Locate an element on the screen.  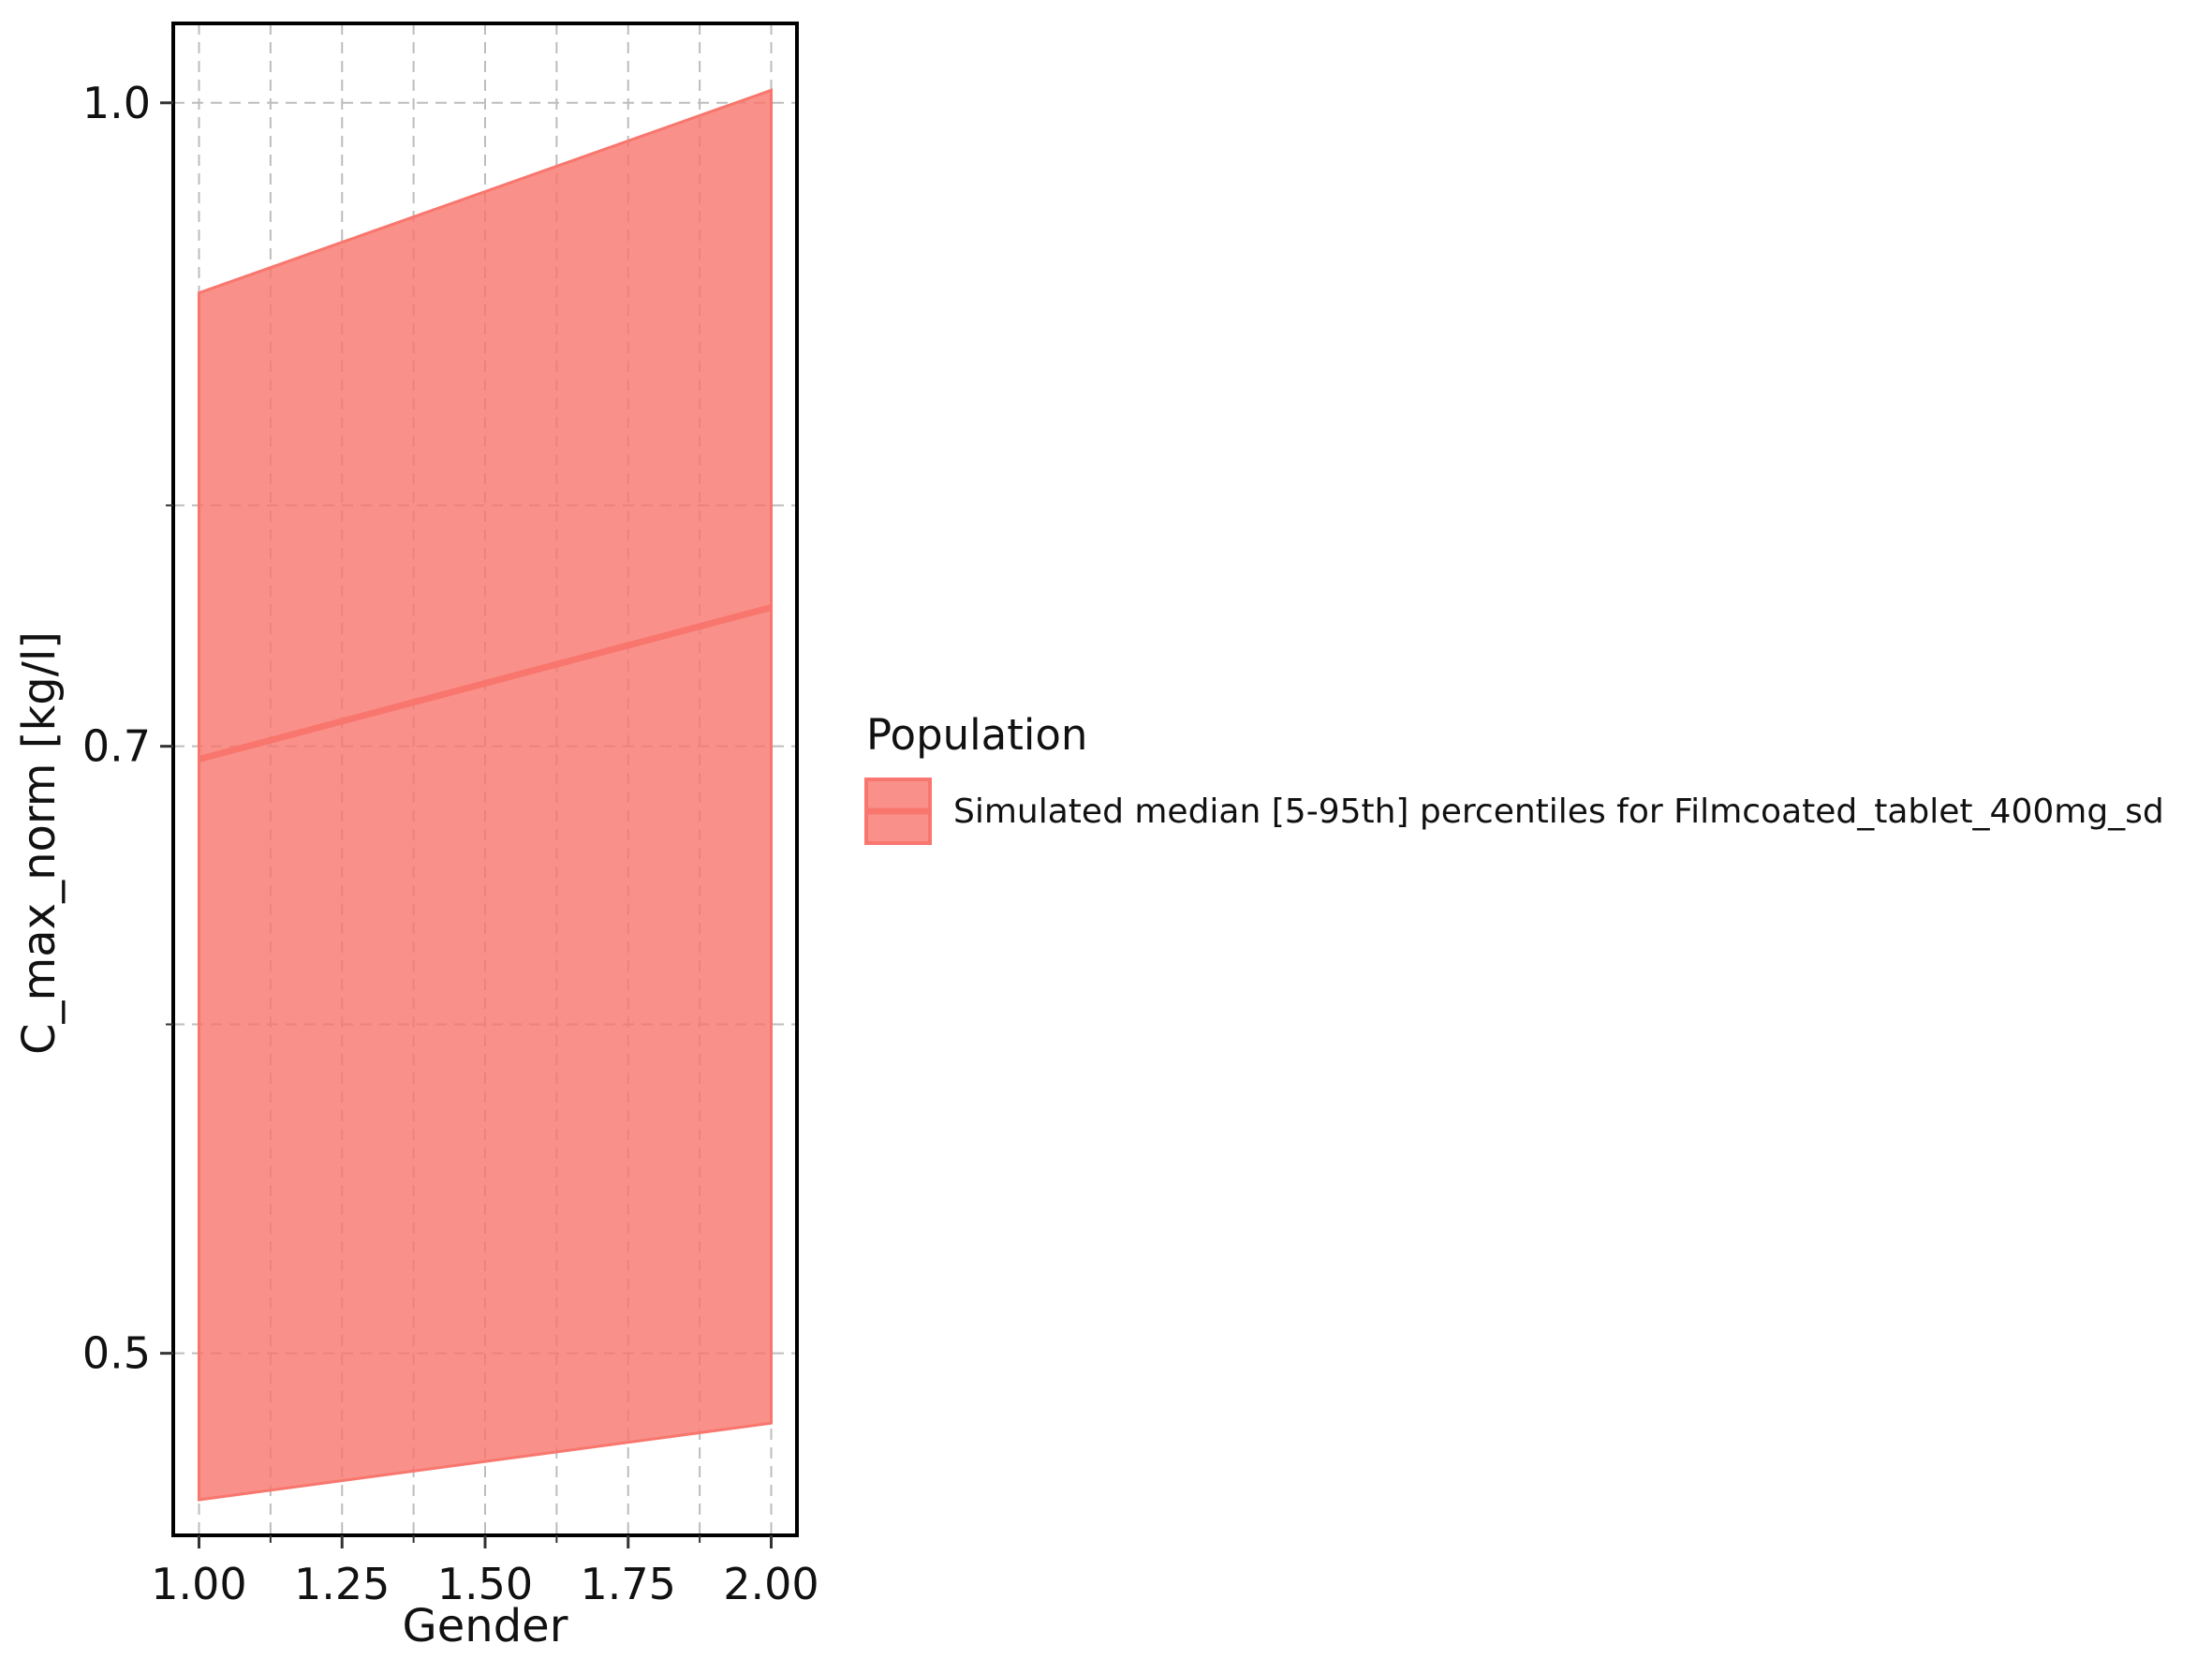
x-tick-label: 1.00 is located at coordinates (198, 1584).